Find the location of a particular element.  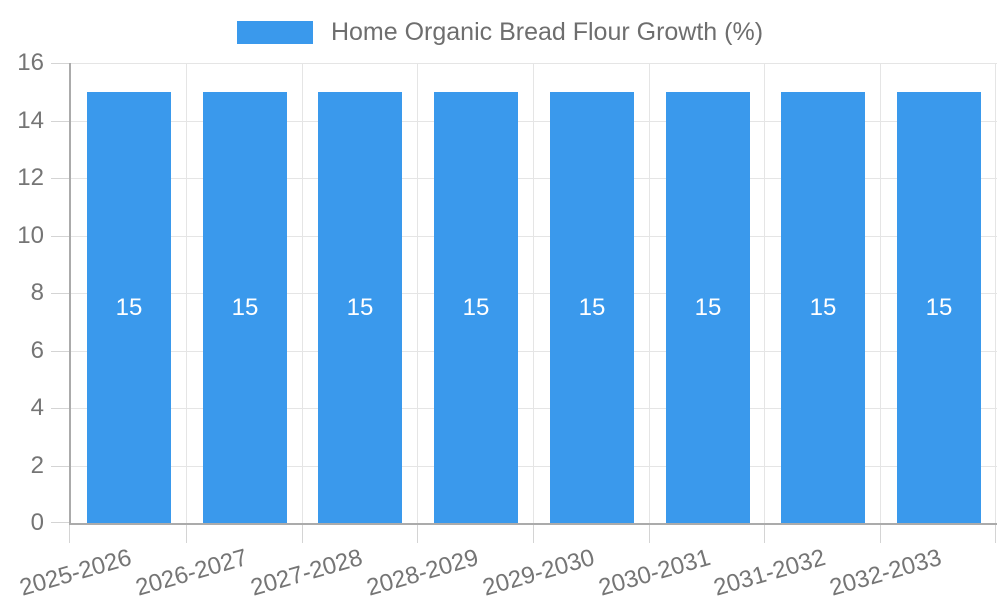

legend-swatch is located at coordinates (274, 32).